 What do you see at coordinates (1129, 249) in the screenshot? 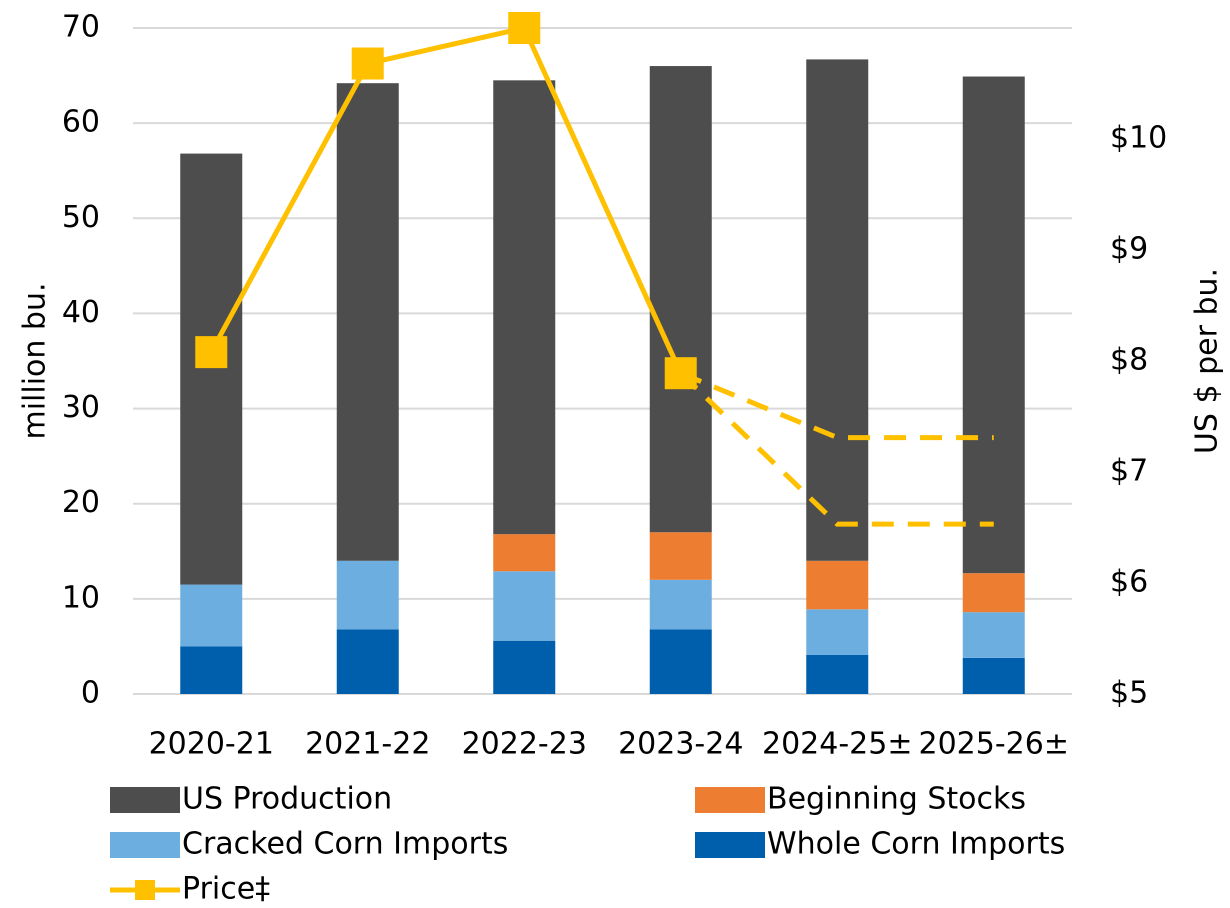
I see `y2-tick-label: $9` at bounding box center [1129, 249].